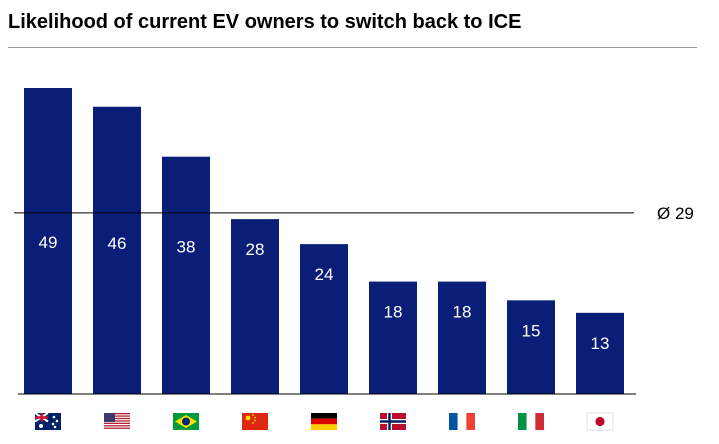 This screenshot has height=444, width=719. Describe the element at coordinates (600, 421) in the screenshot. I see `flag-japan-icon` at that location.